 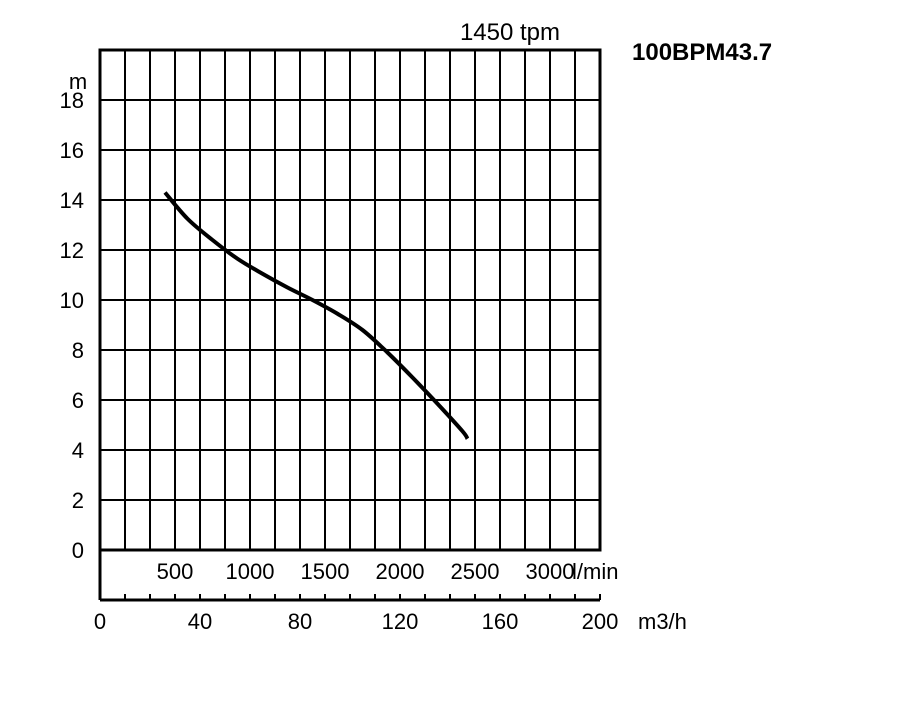 I want to click on curve-layer, so click(x=316, y=315).